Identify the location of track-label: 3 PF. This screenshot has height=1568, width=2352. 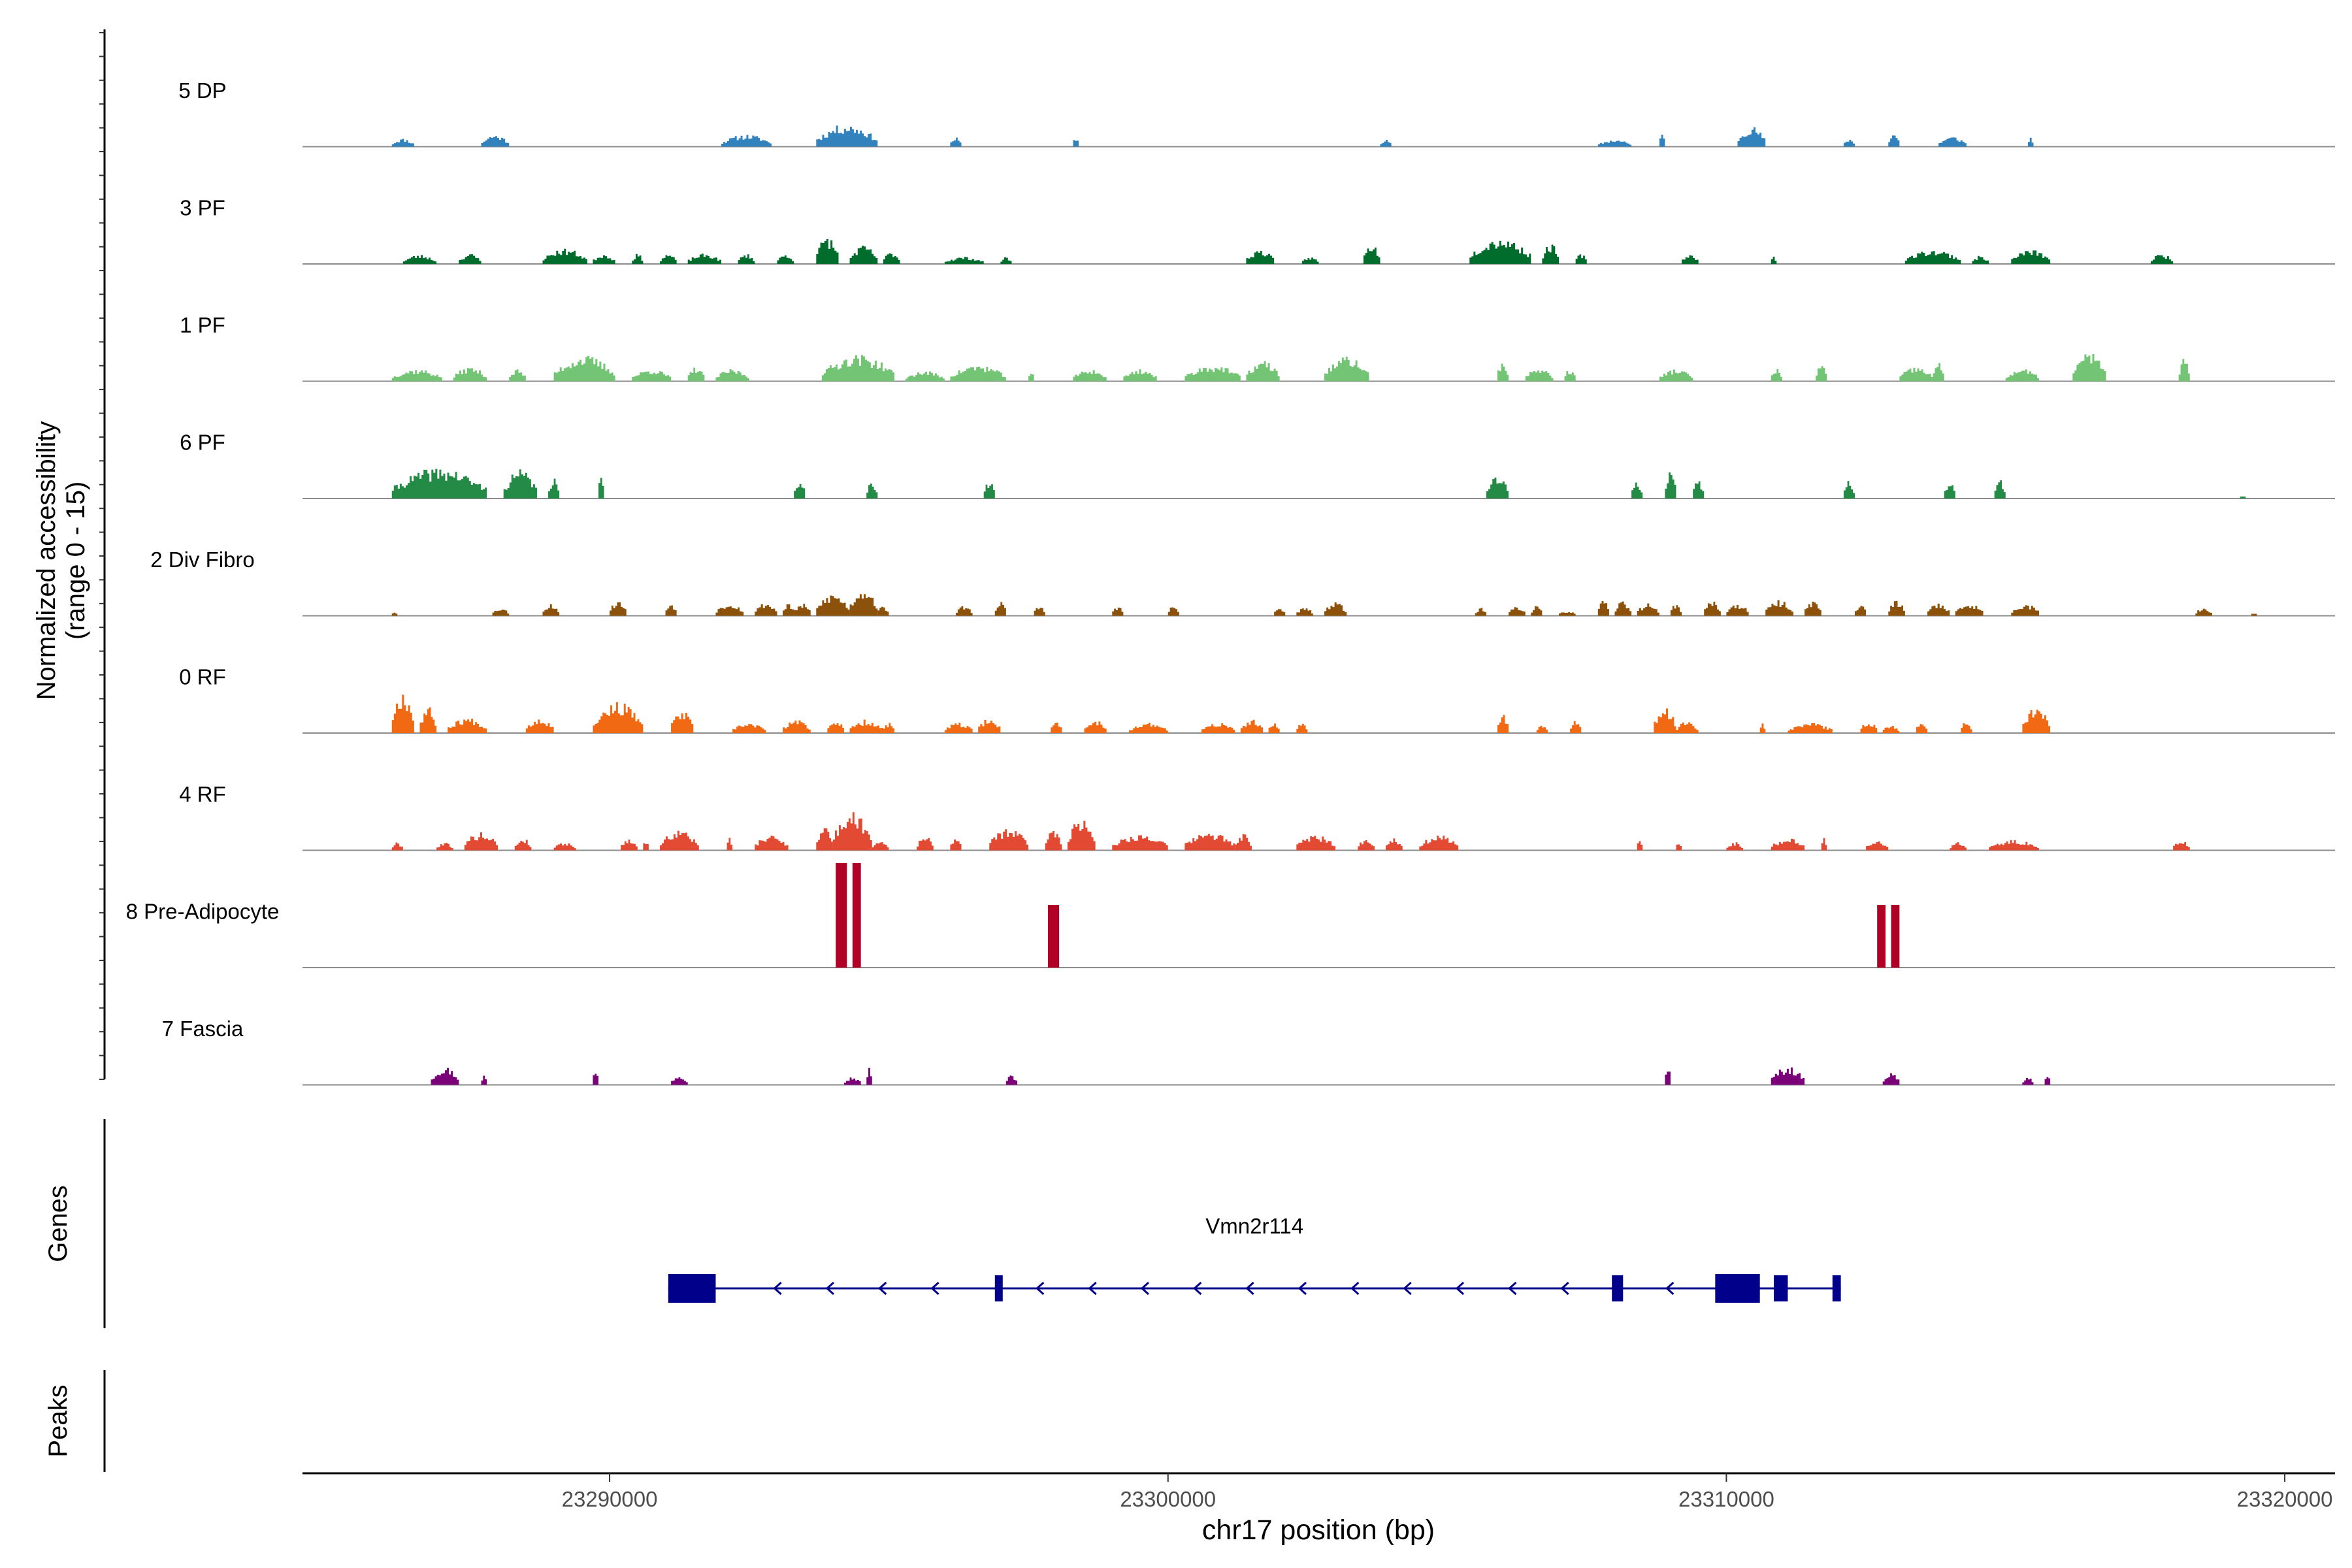
(202, 208).